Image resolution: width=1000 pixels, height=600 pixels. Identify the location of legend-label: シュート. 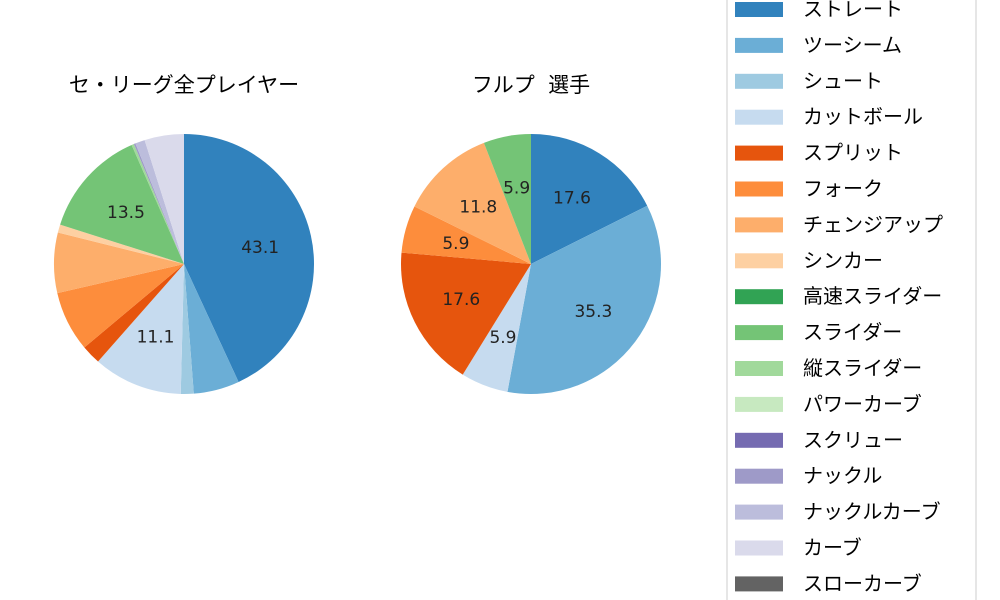
(843, 81).